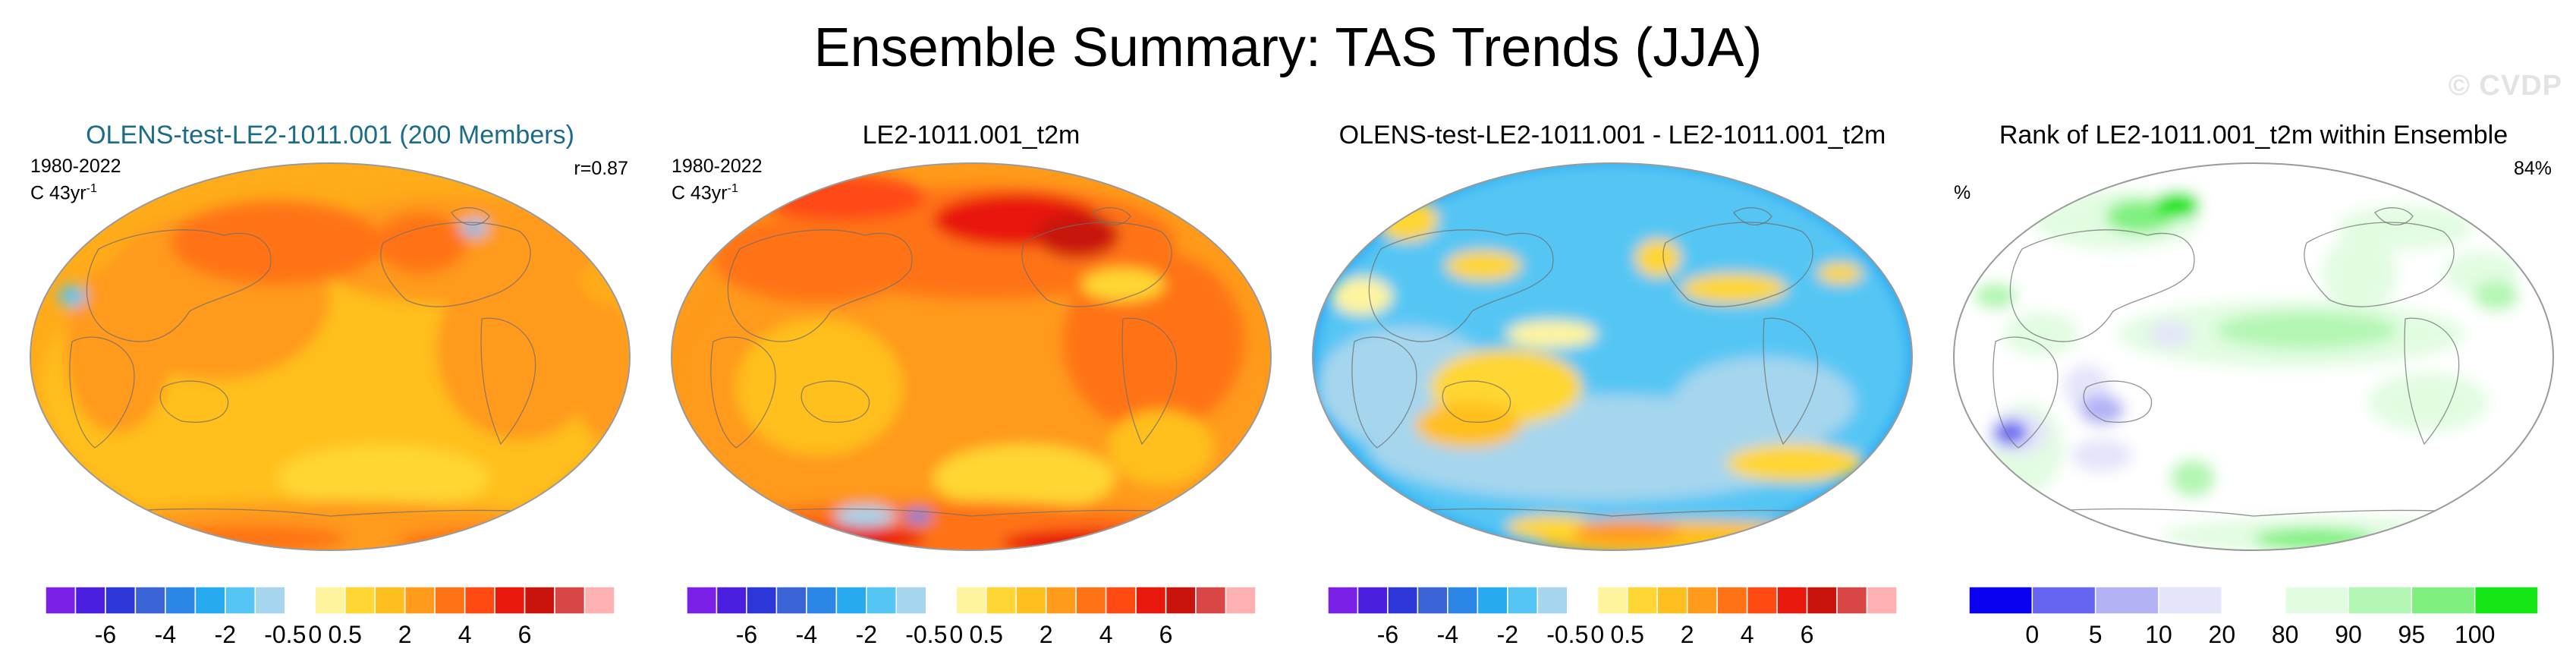 The image size is (2576, 655). What do you see at coordinates (75, 180) in the screenshot?
I see `period-units-label: 1980-2022 C 43yr-1` at bounding box center [75, 180].